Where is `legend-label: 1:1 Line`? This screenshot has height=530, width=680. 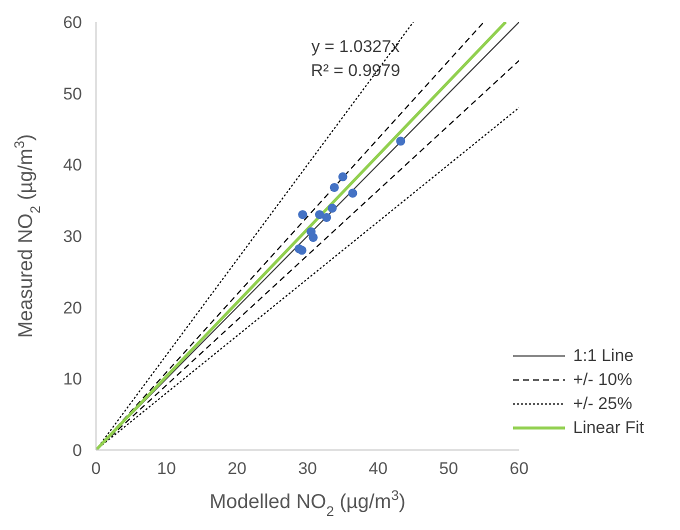 legend-label: 1:1 Line is located at coordinates (603, 356).